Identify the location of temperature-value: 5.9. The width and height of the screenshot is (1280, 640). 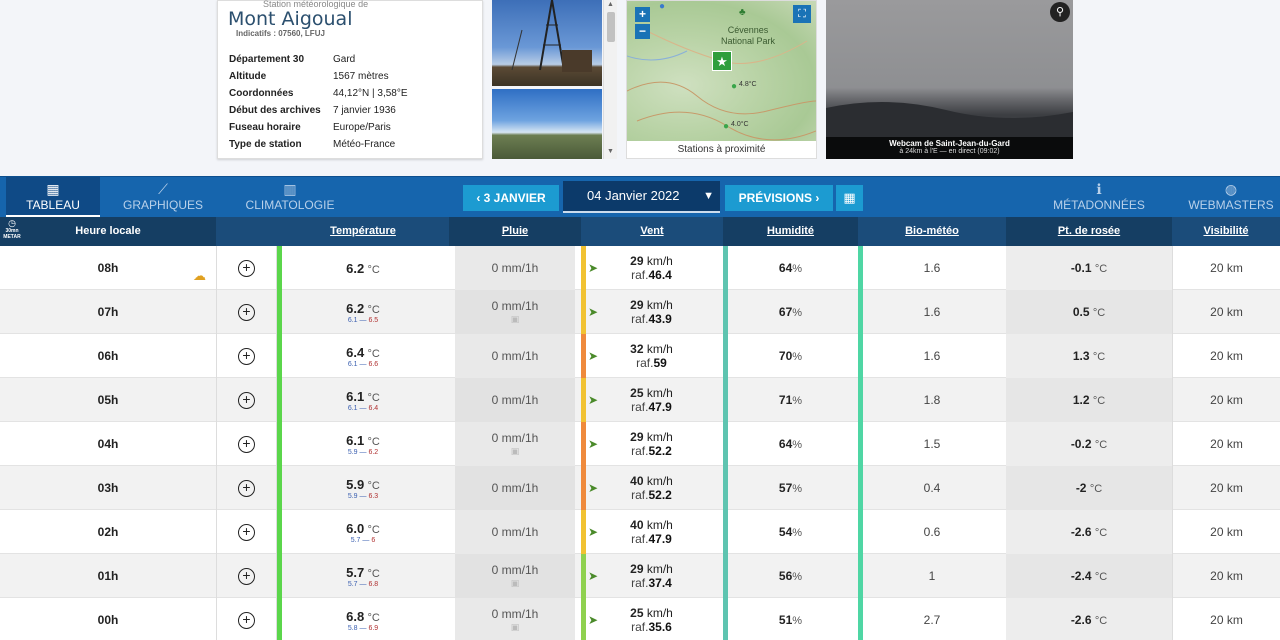
(355, 484).